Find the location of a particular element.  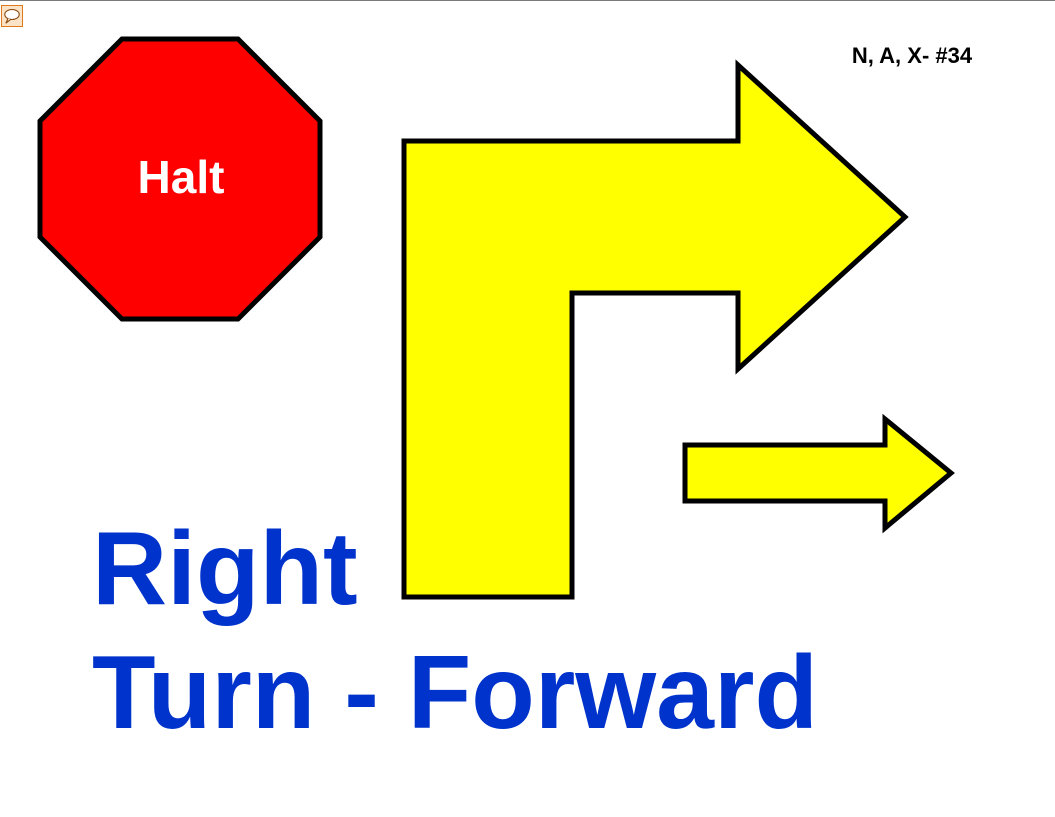

sign-code: N, A, X- #34 is located at coordinates (912, 55).